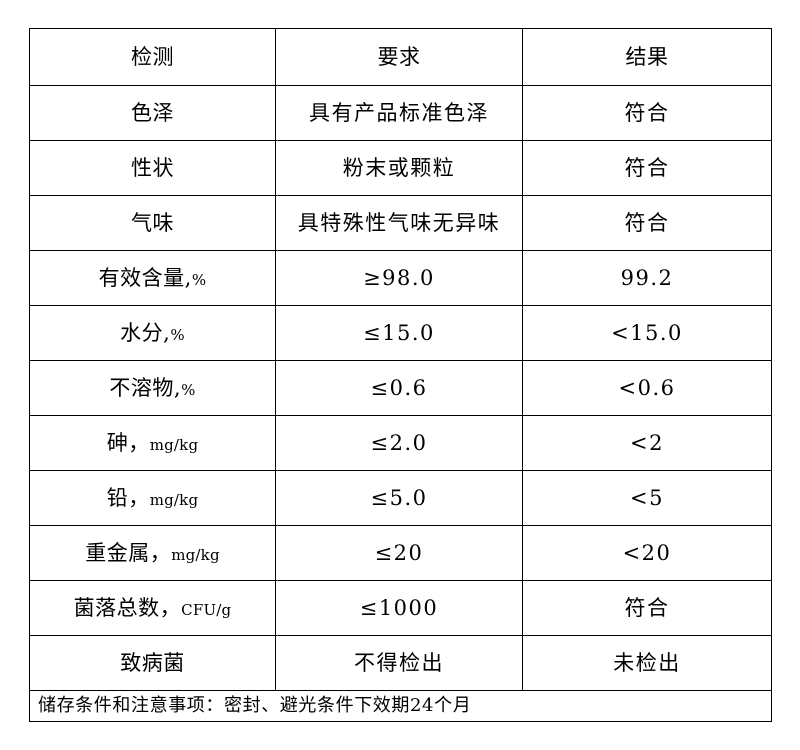 Image resolution: width=800 pixels, height=750 pixels. I want to click on item-name: 致病菌, so click(152, 662).